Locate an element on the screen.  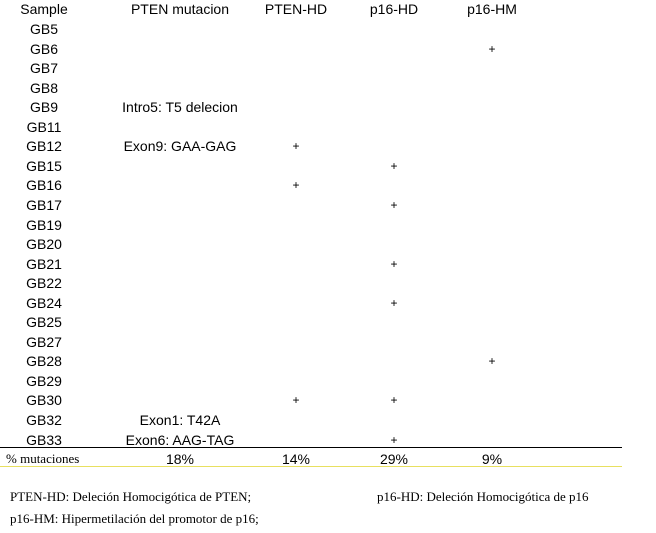
footnote-p16-hd: p16-HD: Deleción Homocigótica de p16 is located at coordinates (483, 496).